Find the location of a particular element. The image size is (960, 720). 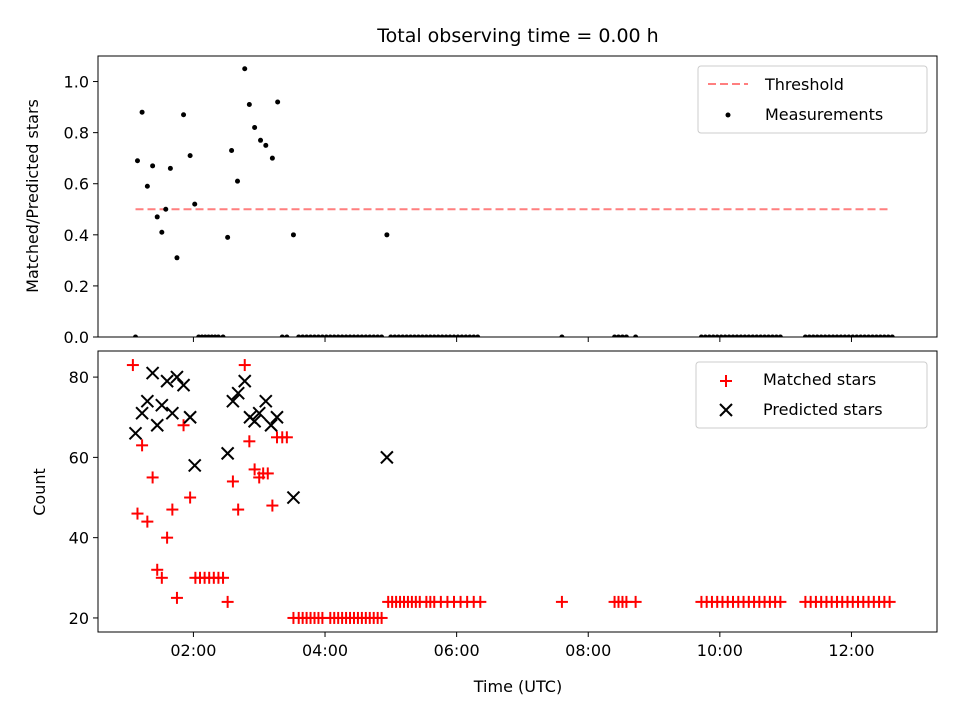

top-y-tick-label: 0.2 is located at coordinates (76, 286).